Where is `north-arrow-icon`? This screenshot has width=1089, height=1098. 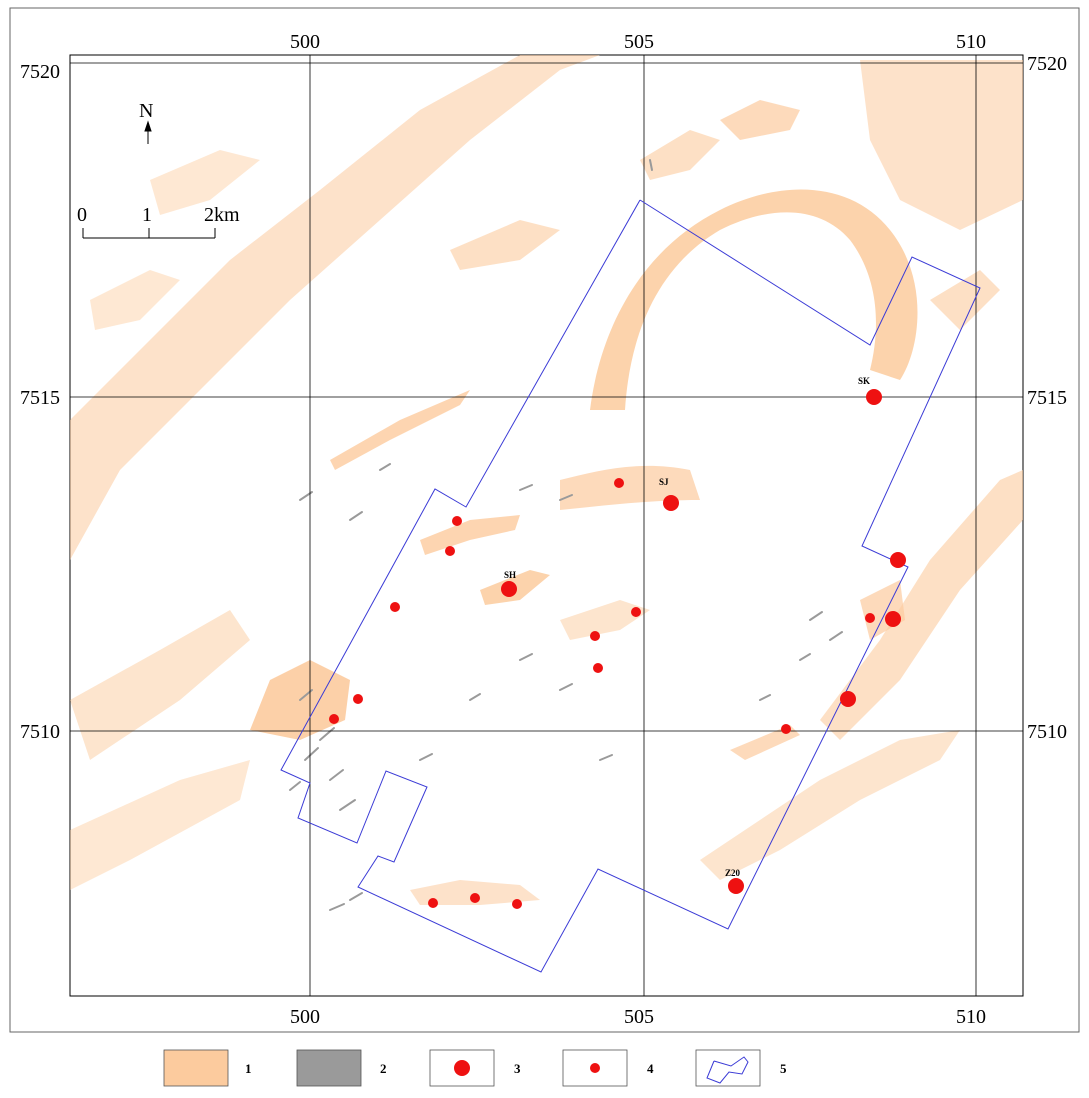 north-arrow-icon is located at coordinates (148, 132).